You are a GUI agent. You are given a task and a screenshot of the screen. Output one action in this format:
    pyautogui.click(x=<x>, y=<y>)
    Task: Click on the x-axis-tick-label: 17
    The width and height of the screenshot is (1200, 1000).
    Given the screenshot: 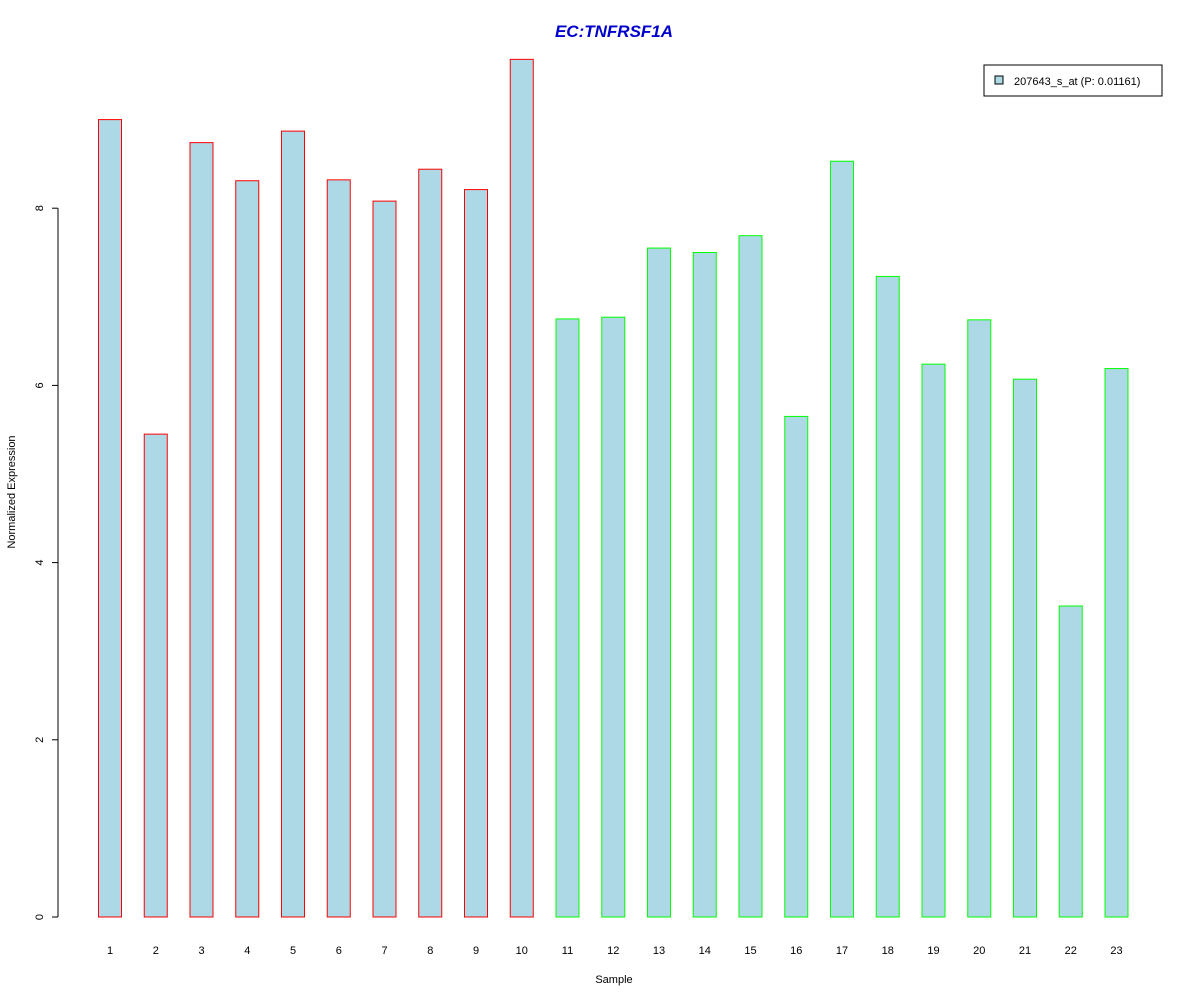 What is the action you would take?
    pyautogui.click(x=842, y=951)
    